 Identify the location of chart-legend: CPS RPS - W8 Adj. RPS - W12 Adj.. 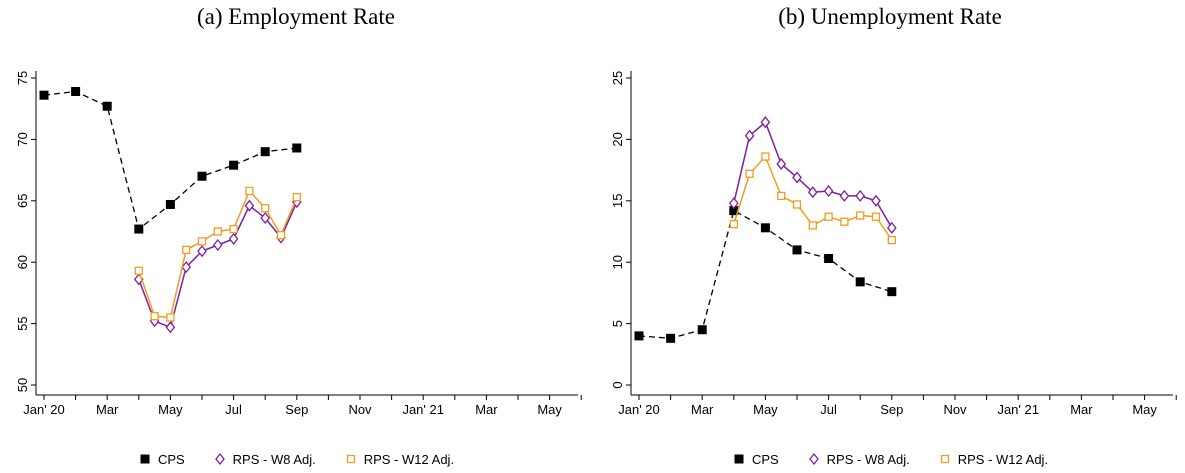
(296, 459).